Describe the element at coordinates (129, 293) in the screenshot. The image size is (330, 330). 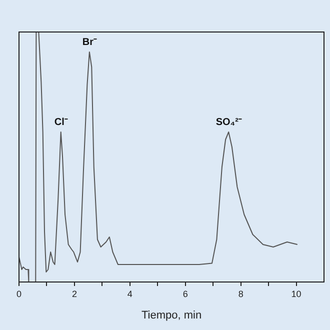
I see `x-tick-label: 4` at that location.